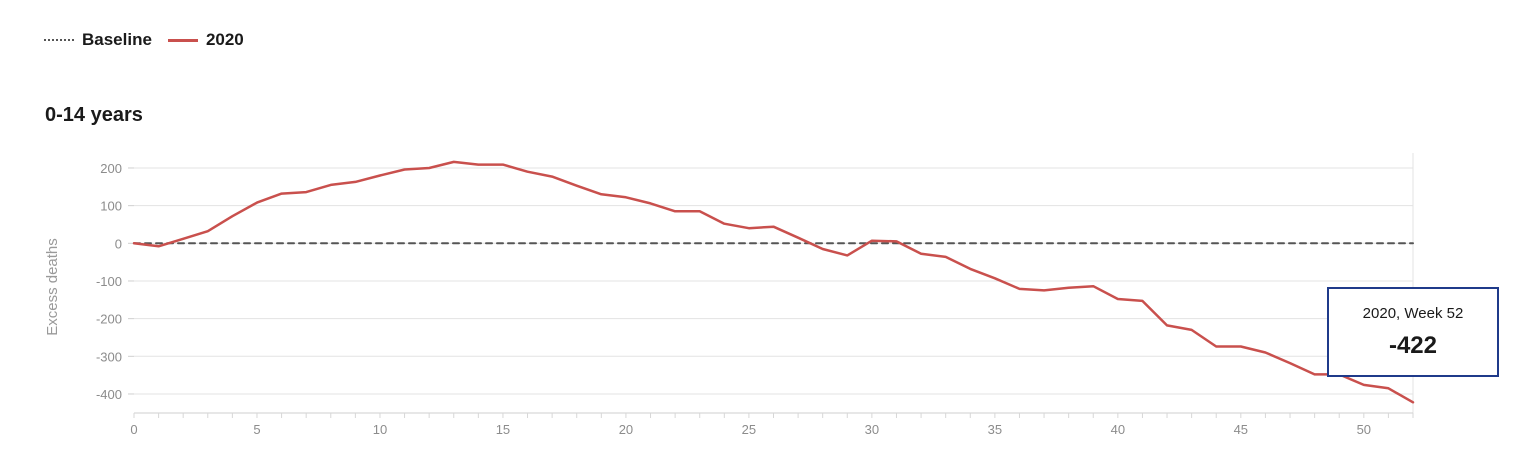  What do you see at coordinates (1364, 429) in the screenshot?
I see `x-tick-label: 50` at bounding box center [1364, 429].